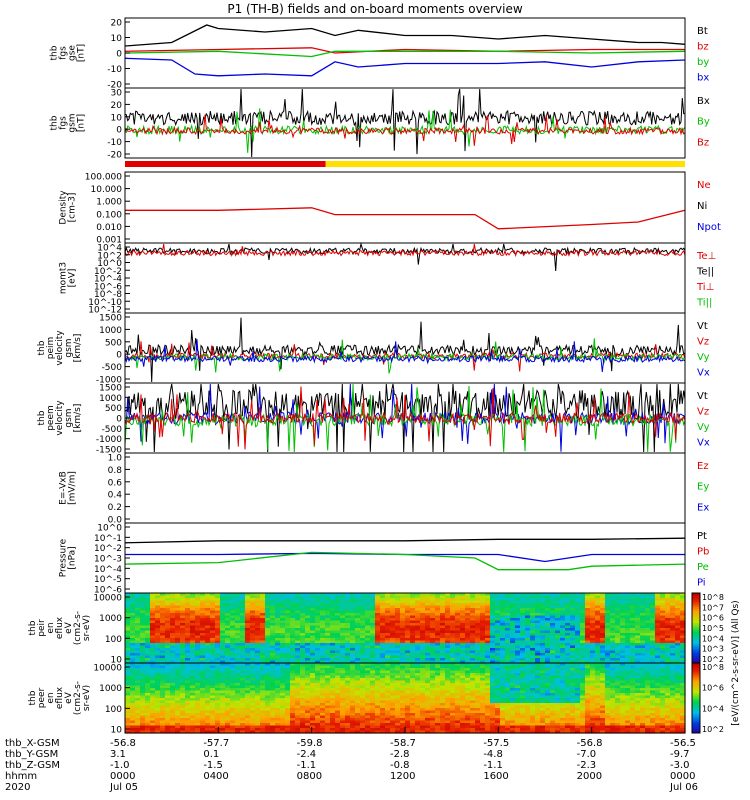  I want to click on peim-vy-trace, so click(405, 356).